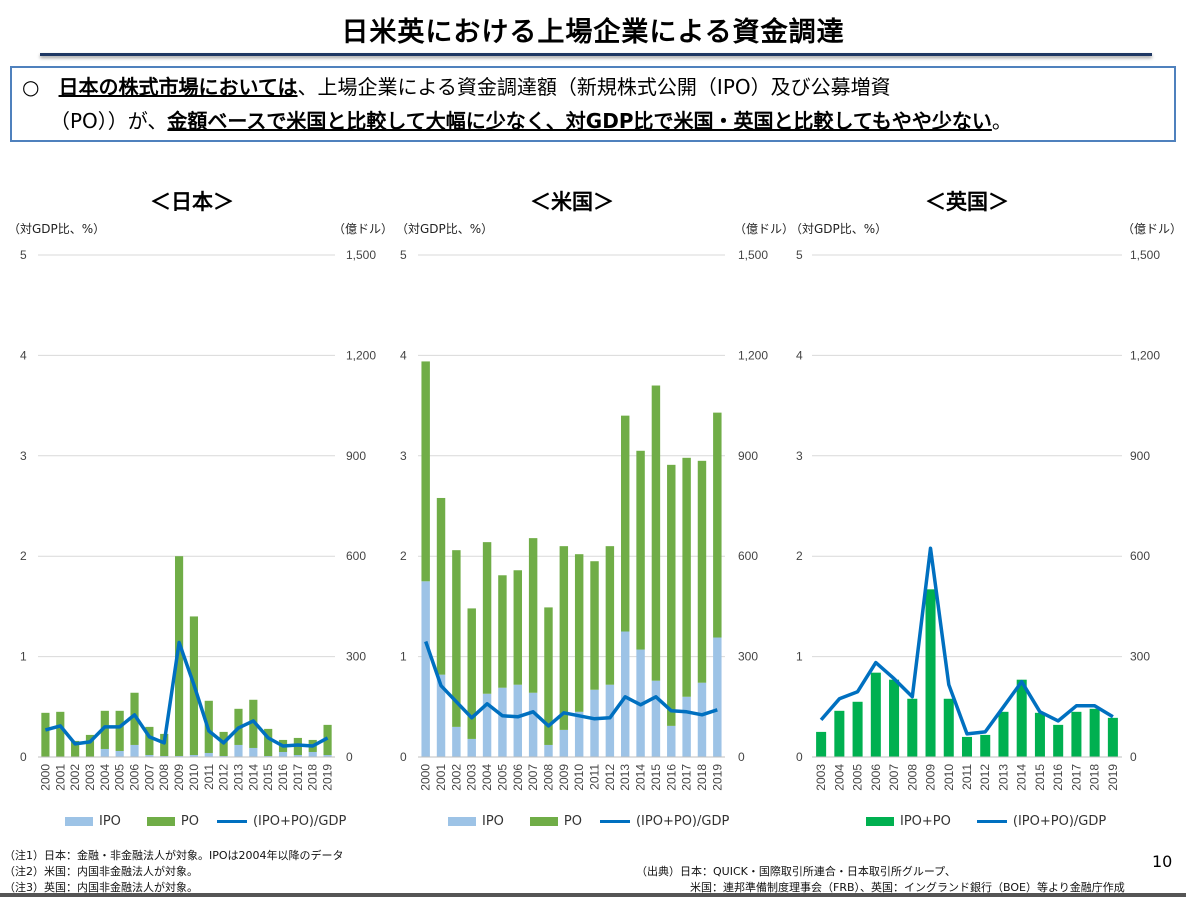  What do you see at coordinates (119, 730) in the screenshot?
I see `bar-po-2005` at bounding box center [119, 730].